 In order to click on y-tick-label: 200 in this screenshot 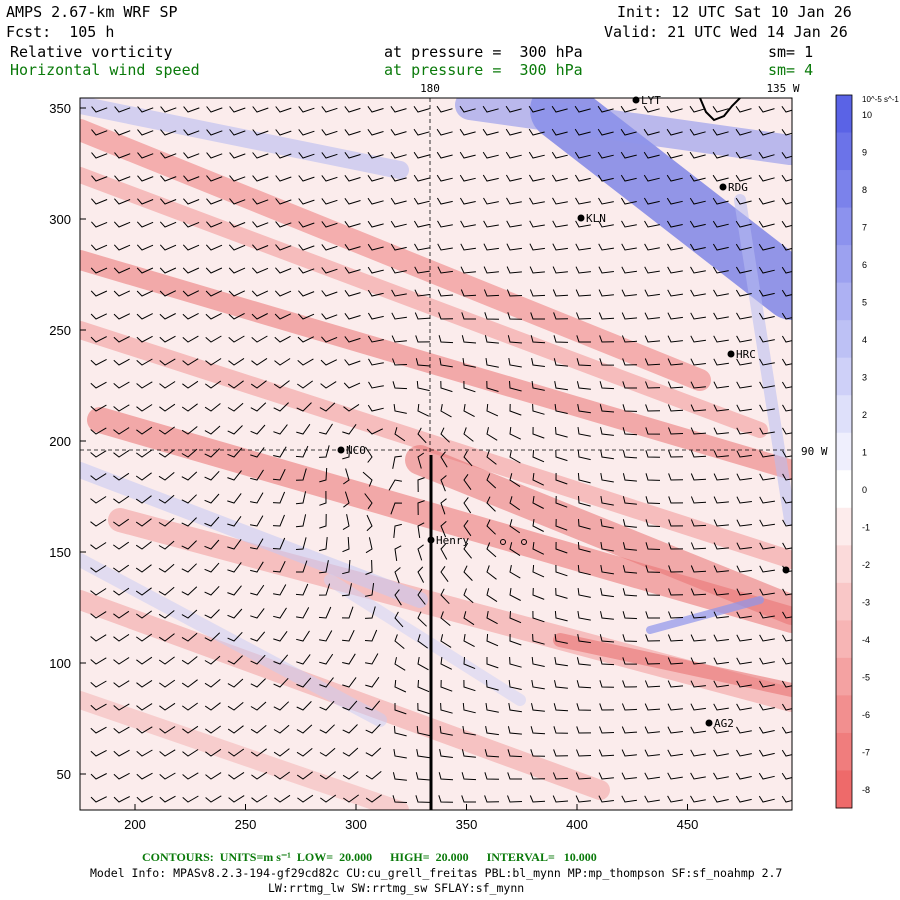, I will do `click(60, 441)`.